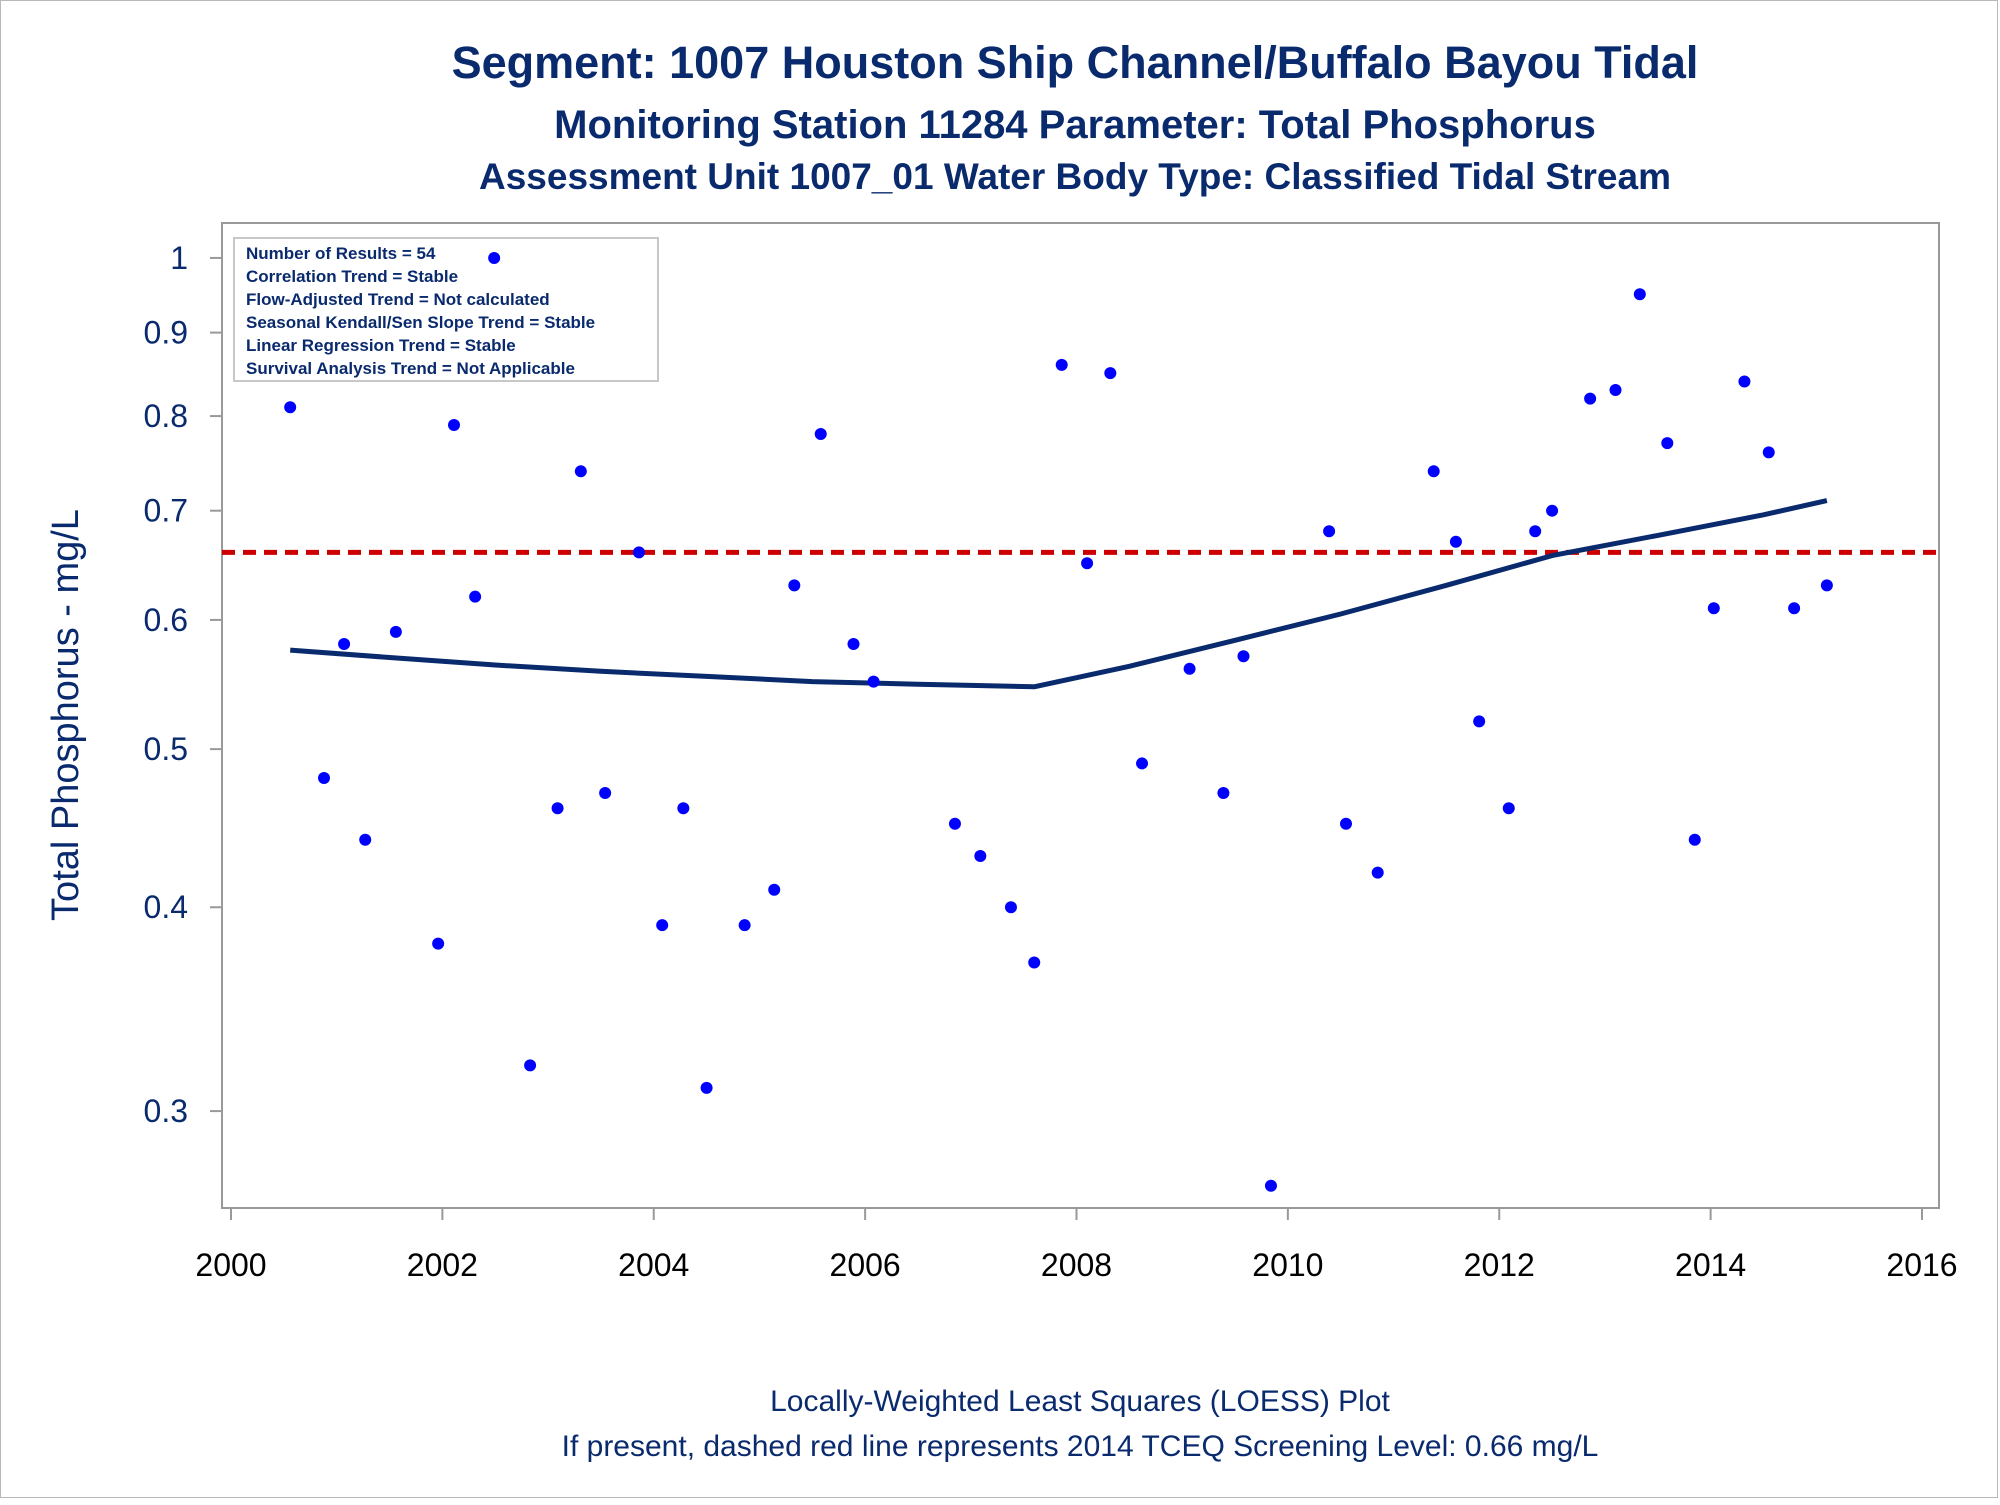  Describe the element at coordinates (865, 1265) in the screenshot. I see `x-tick-label: 2006` at that location.